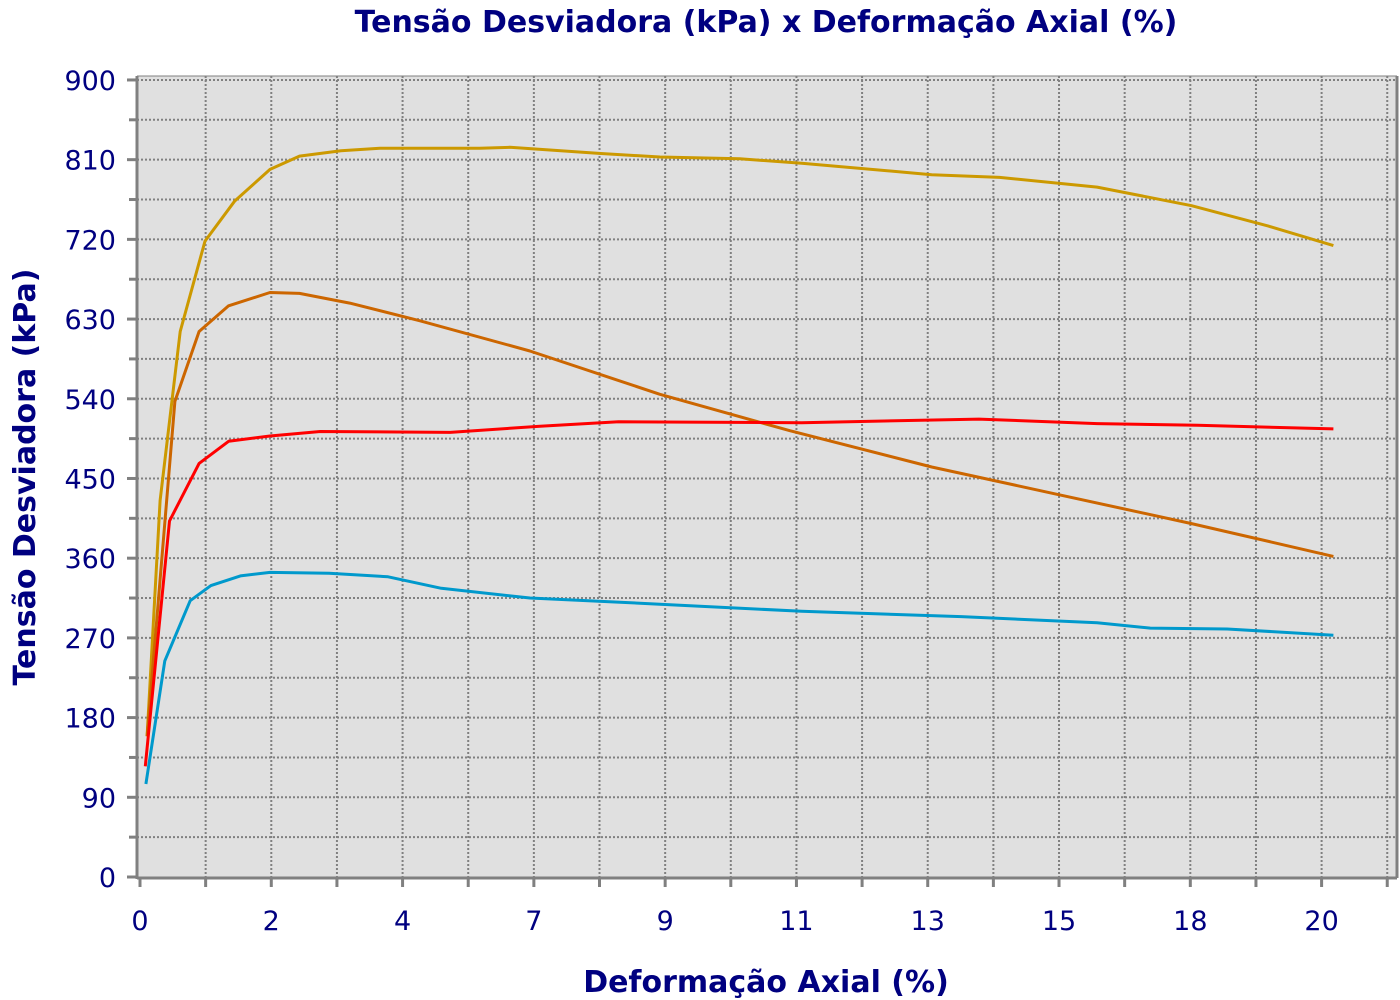 This screenshot has height=1000, width=1400. Describe the element at coordinates (90, 639) in the screenshot. I see `y-tick-label: 270` at that location.